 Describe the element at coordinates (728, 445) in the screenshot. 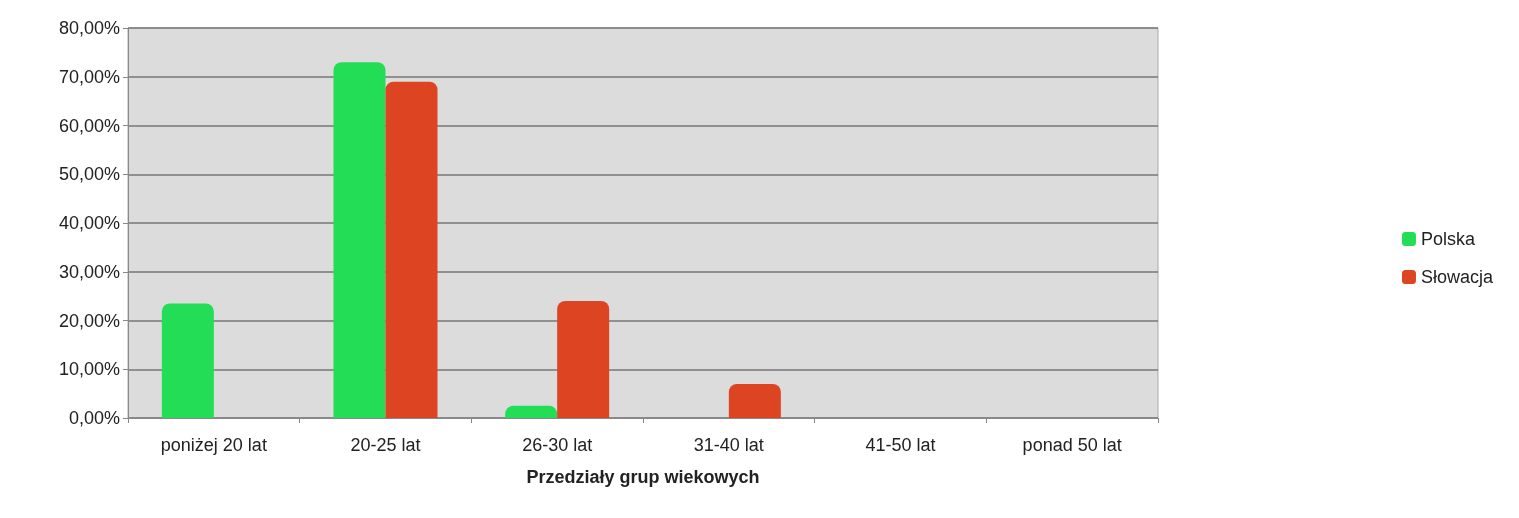

I see `x-tick-label: 31-40 lat` at that location.